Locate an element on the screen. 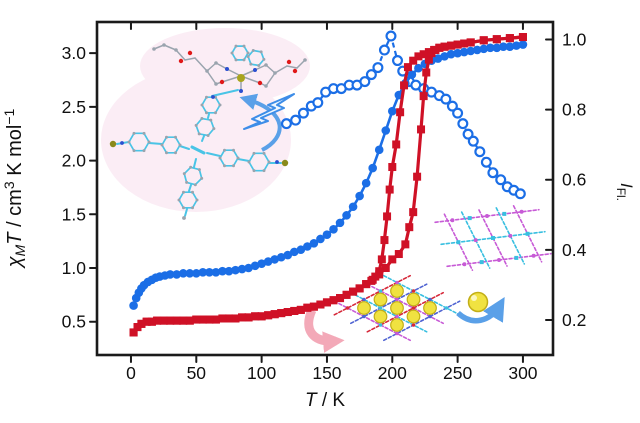 The height and width of the screenshot is (423, 640). lightning-icon is located at coordinates (269, 111).